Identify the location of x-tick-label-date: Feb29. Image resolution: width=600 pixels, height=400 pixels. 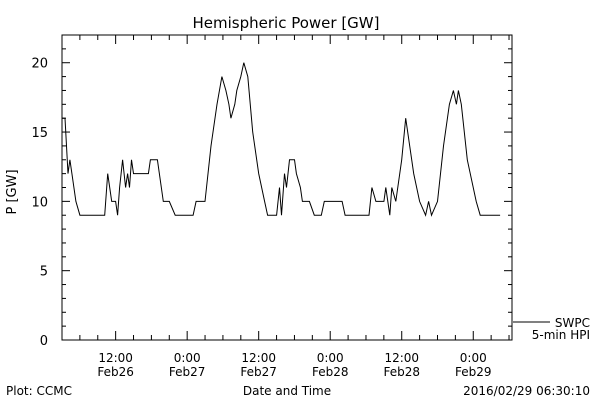
(473, 372).